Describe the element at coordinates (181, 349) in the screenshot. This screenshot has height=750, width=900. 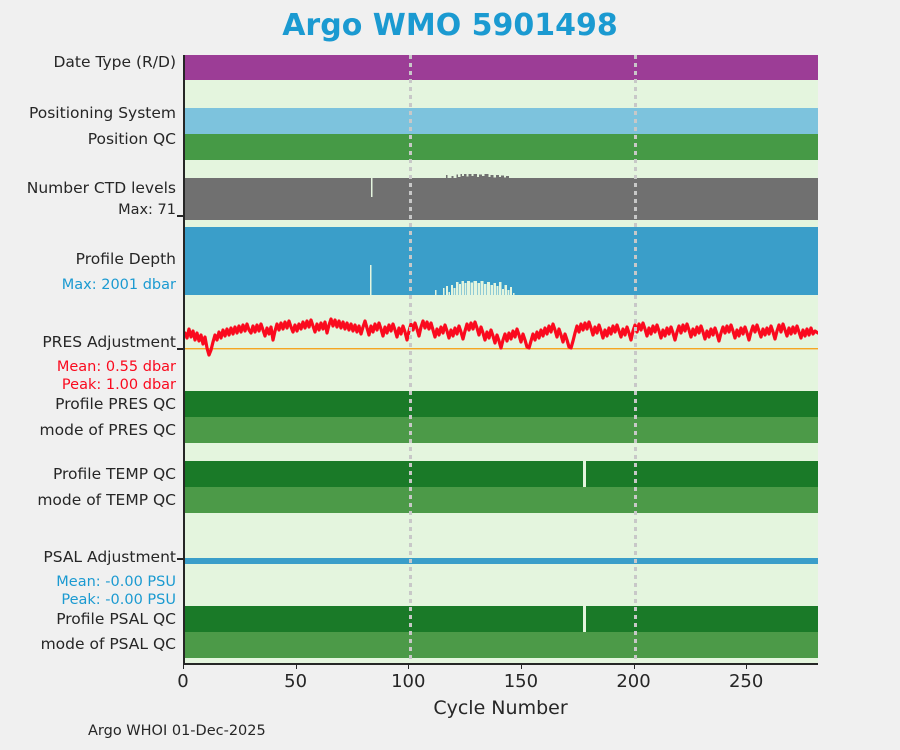
I see `ytick-pres-adjust` at that location.